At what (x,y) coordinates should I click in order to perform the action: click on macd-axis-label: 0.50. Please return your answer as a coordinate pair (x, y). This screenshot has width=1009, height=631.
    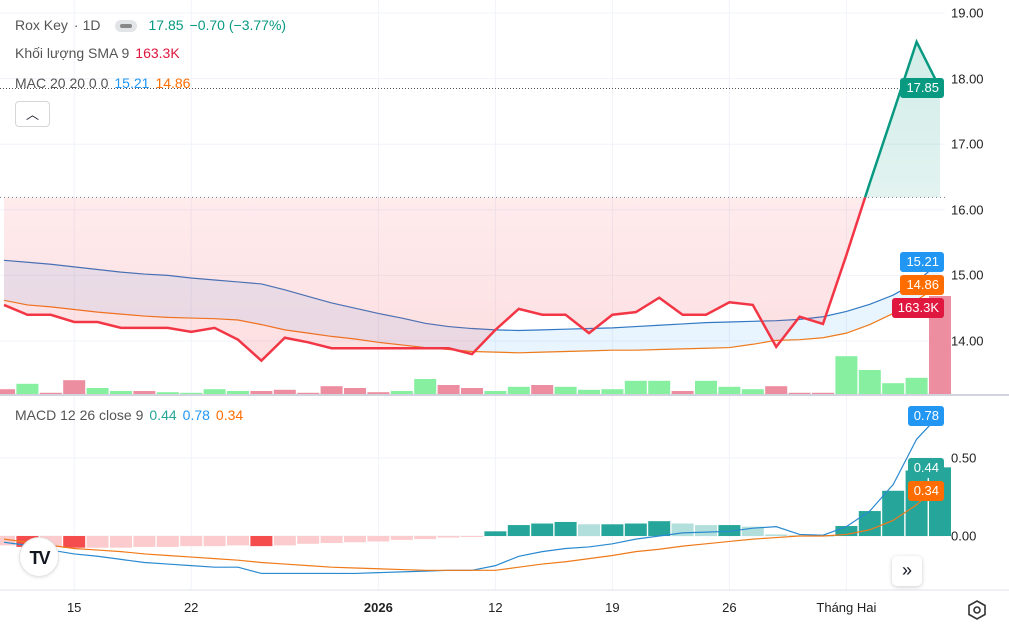
    Looking at the image, I should click on (964, 458).